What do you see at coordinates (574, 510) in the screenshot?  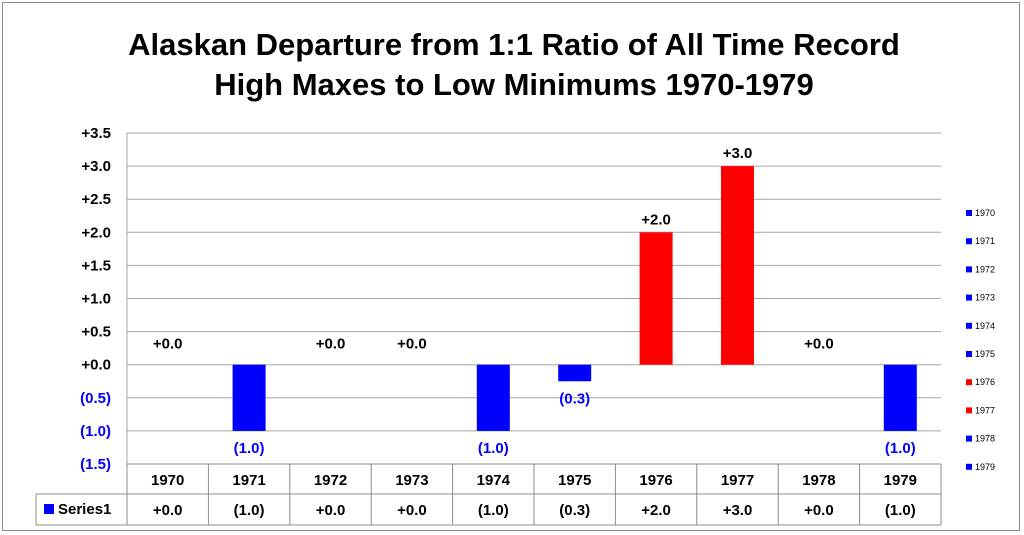 I see `table-value-cell: (0.3)` at bounding box center [574, 510].